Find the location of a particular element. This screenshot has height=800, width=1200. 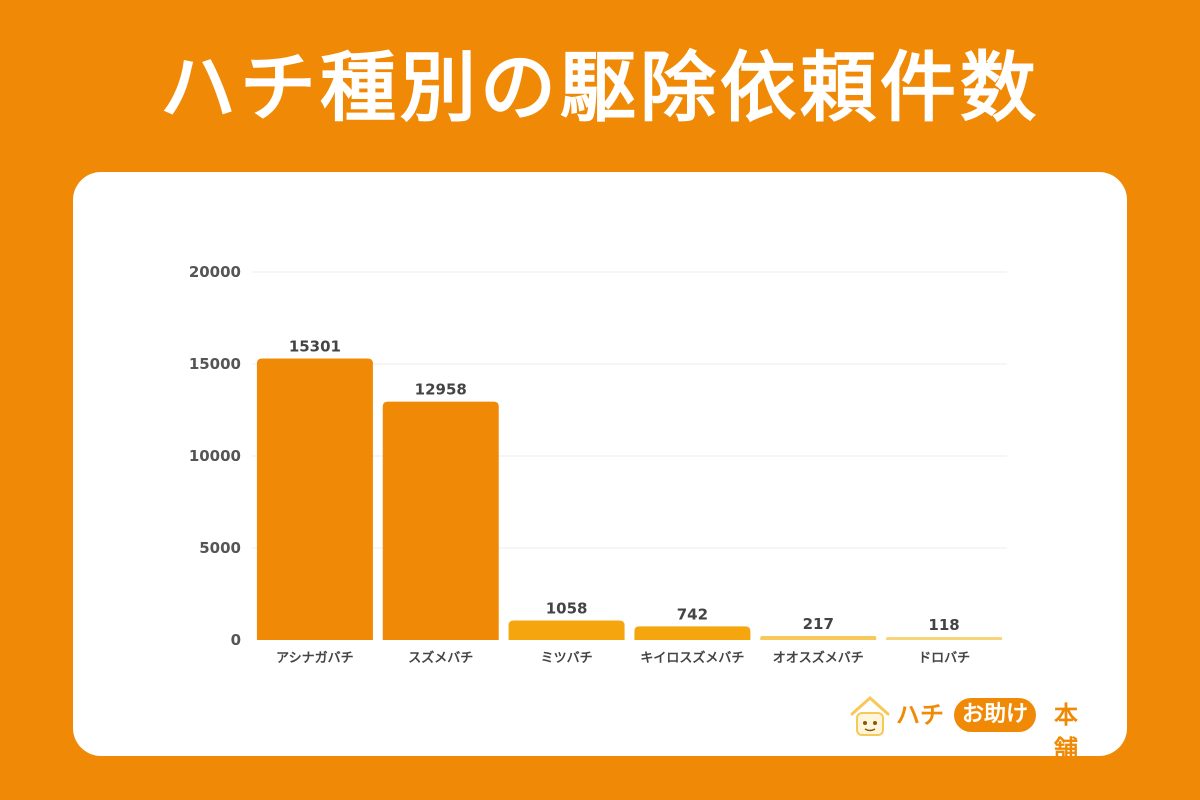

y-tick-label: 10000 is located at coordinates (215, 456).